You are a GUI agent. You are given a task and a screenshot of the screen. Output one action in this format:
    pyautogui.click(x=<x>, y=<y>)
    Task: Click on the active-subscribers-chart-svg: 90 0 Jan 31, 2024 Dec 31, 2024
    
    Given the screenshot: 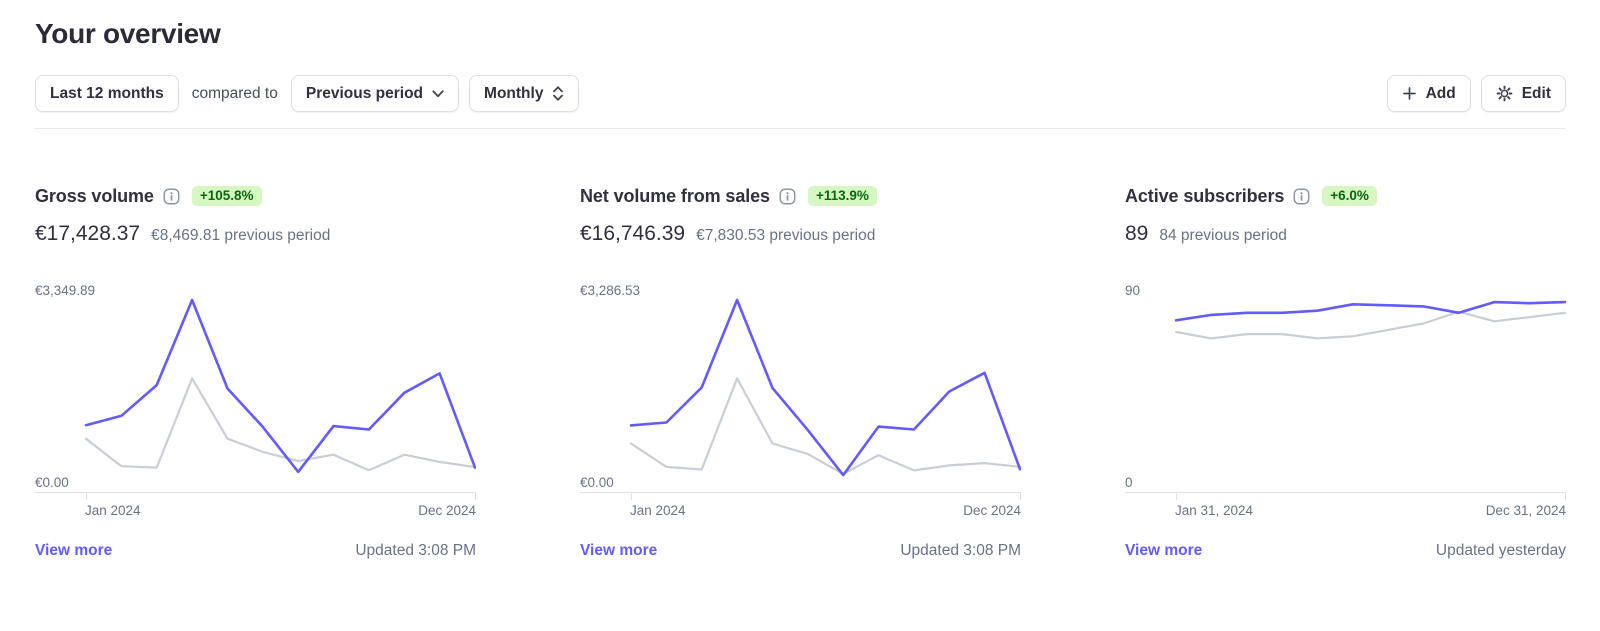 What is the action you would take?
    pyautogui.click(x=1346, y=400)
    